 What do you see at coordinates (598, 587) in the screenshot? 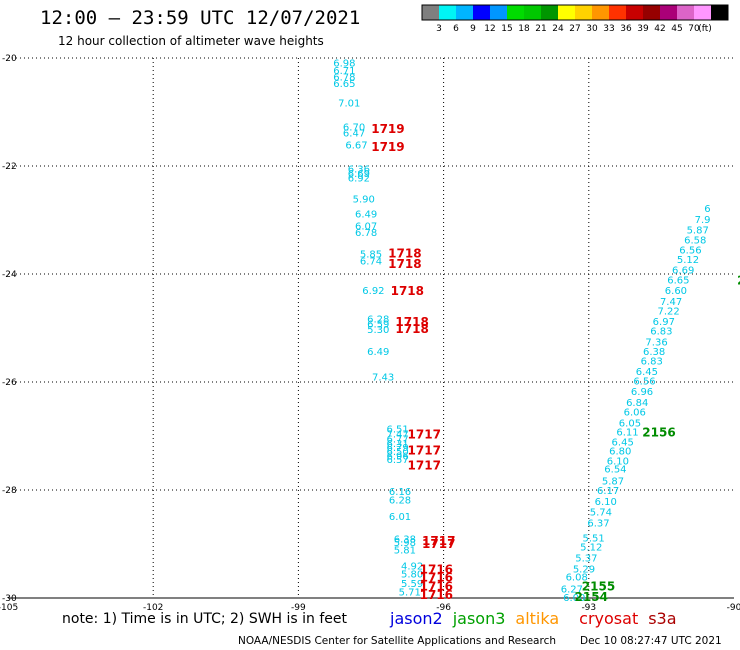
I see `pass-time-label: 2155` at bounding box center [598, 587].